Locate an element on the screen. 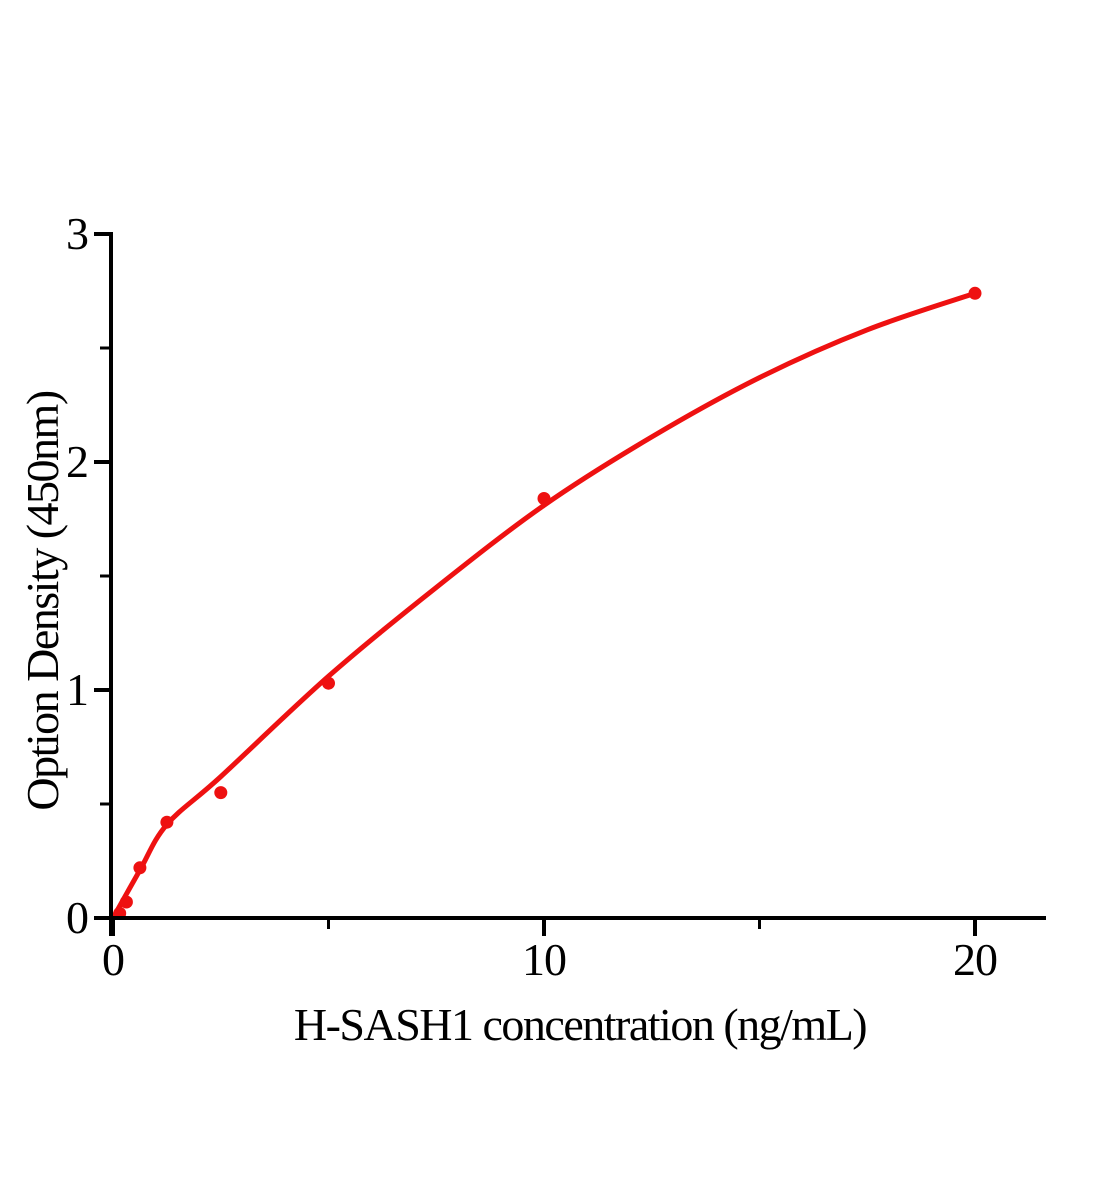  y-tick-label: 3 is located at coordinates (77, 233).